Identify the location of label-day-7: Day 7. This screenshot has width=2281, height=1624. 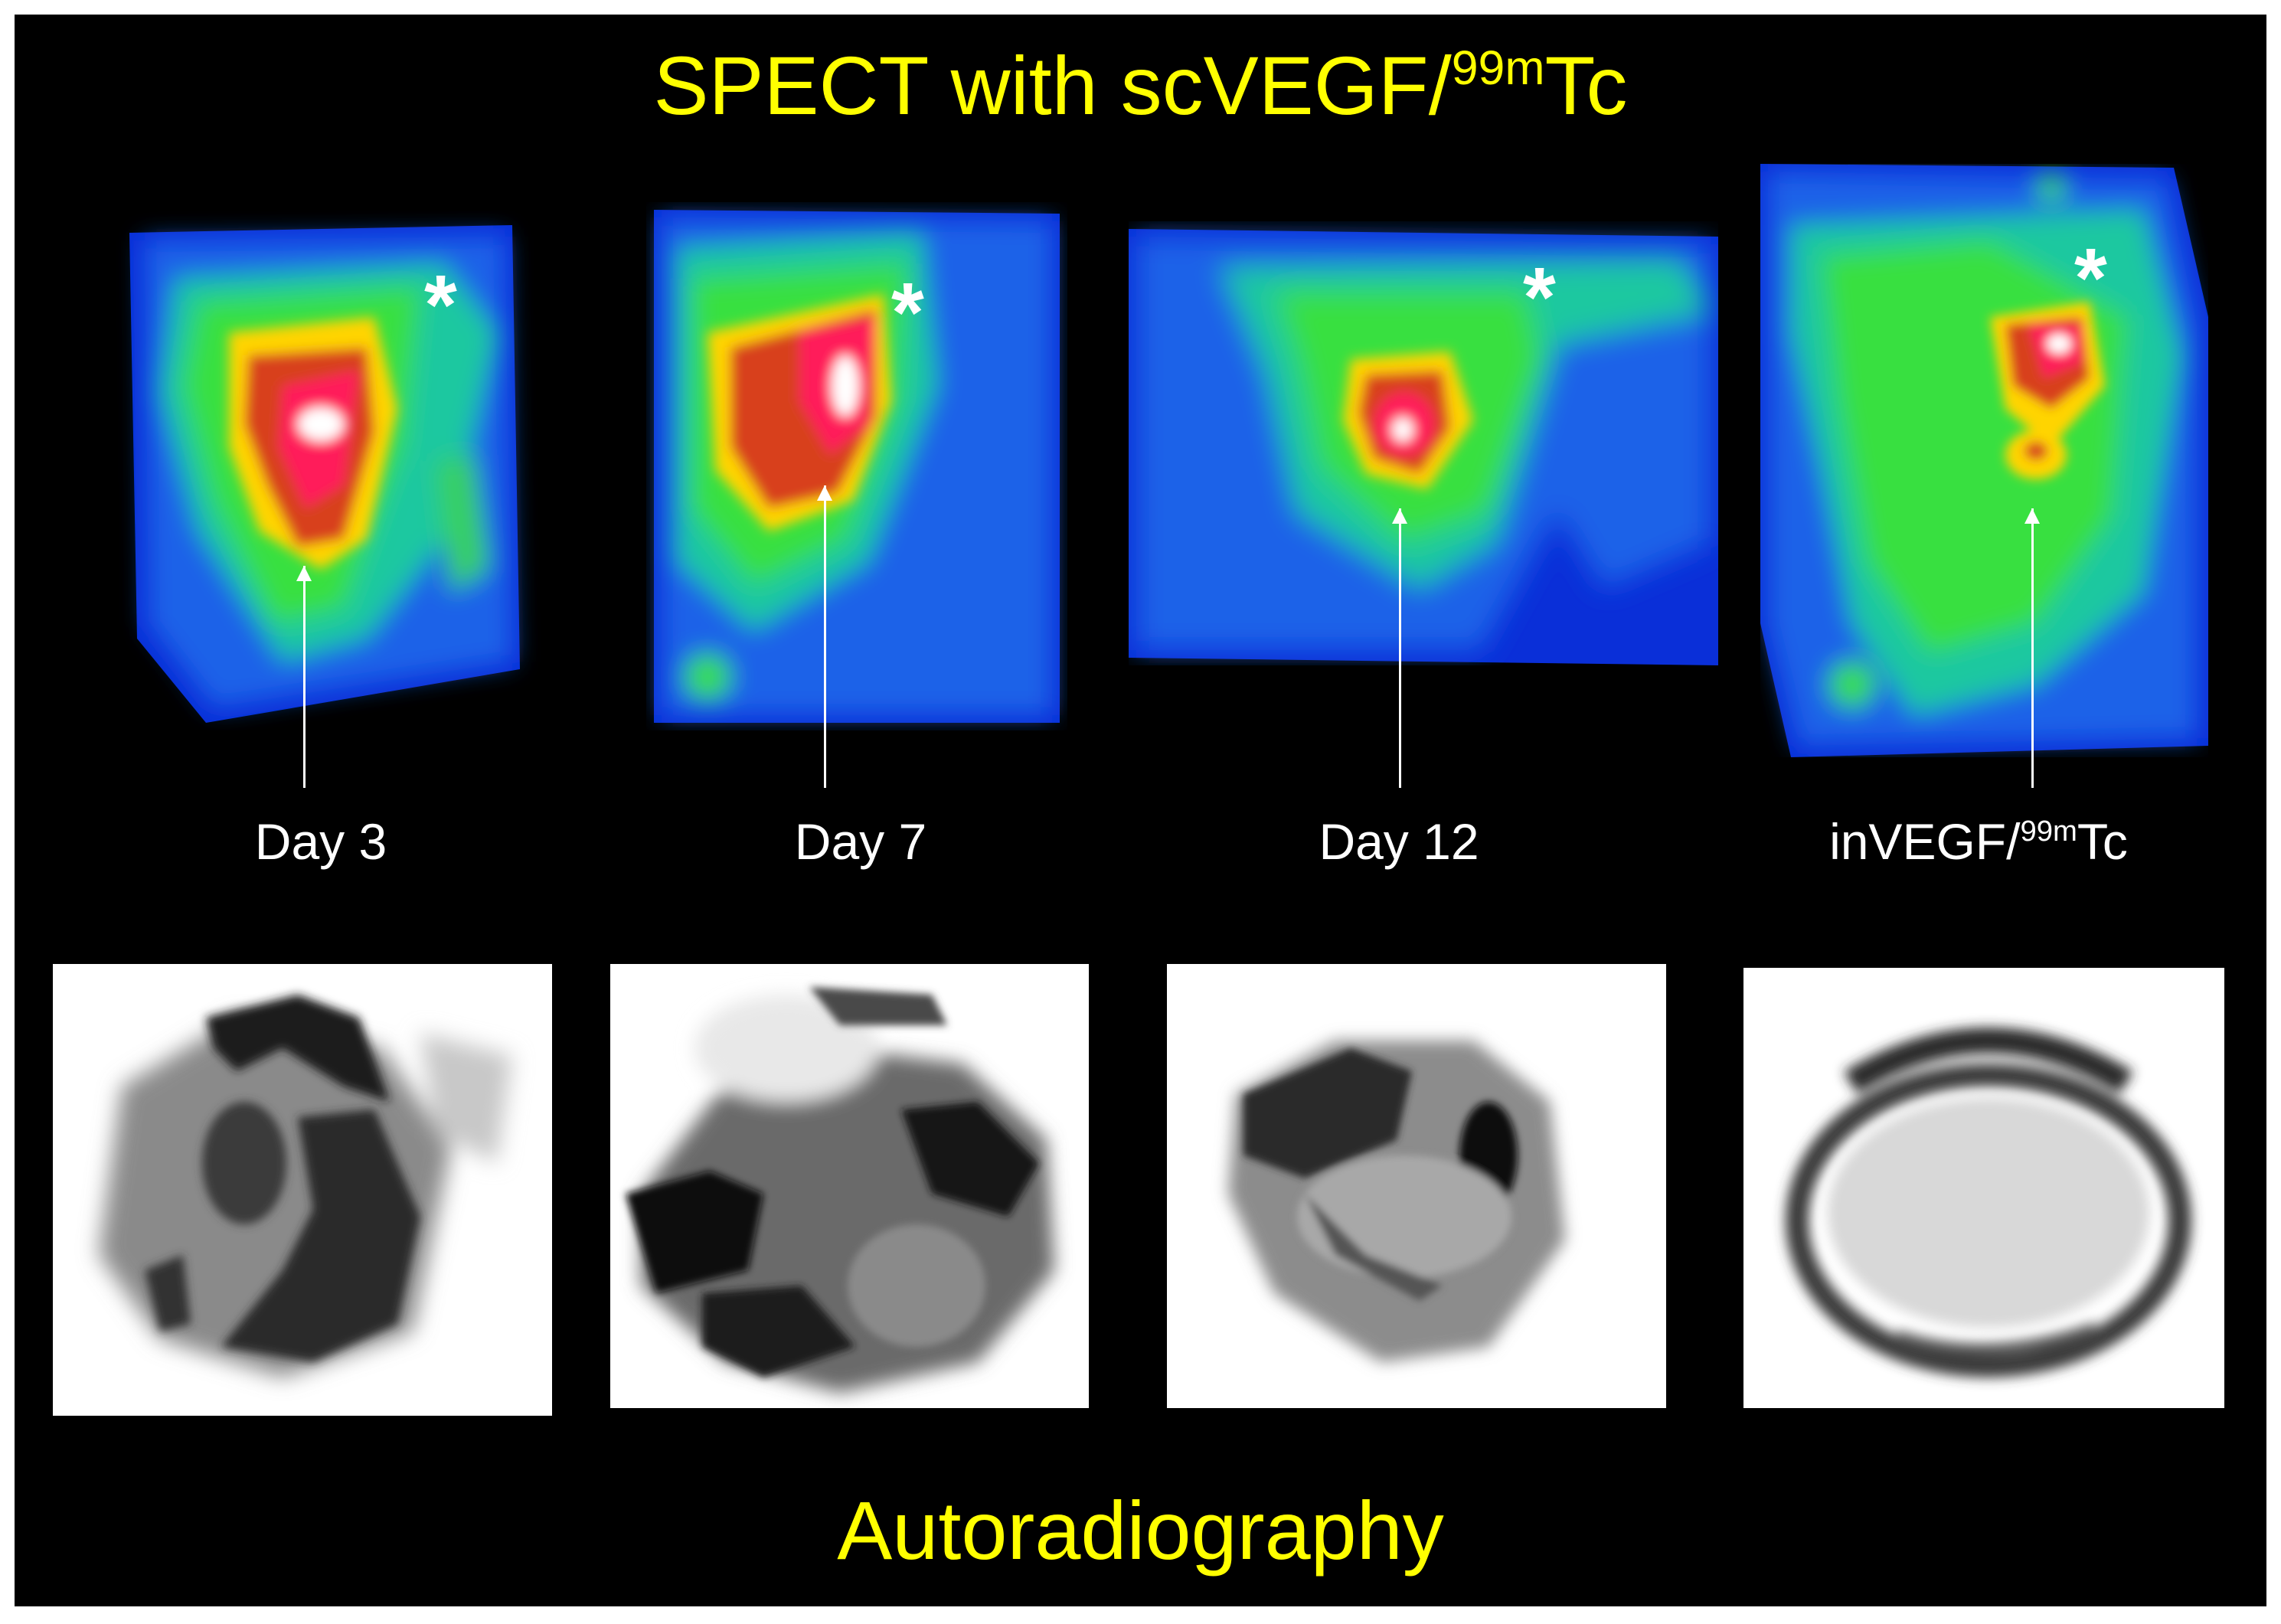
(861, 841).